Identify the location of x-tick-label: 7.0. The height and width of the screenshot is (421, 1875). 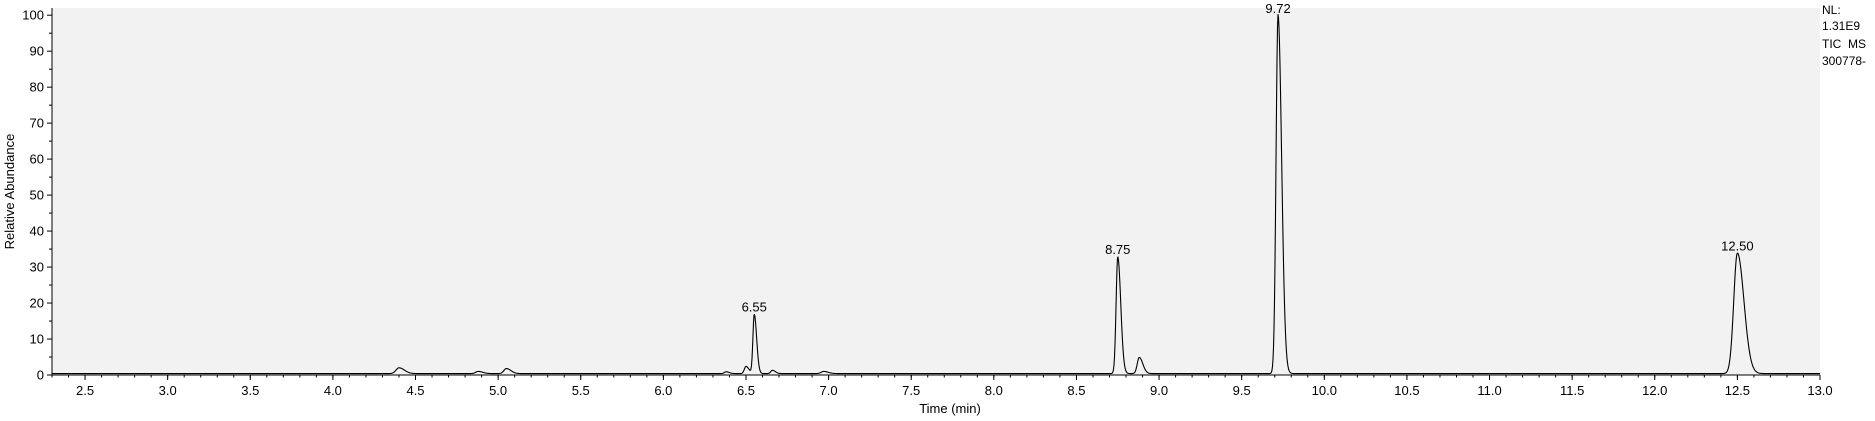
(829, 390).